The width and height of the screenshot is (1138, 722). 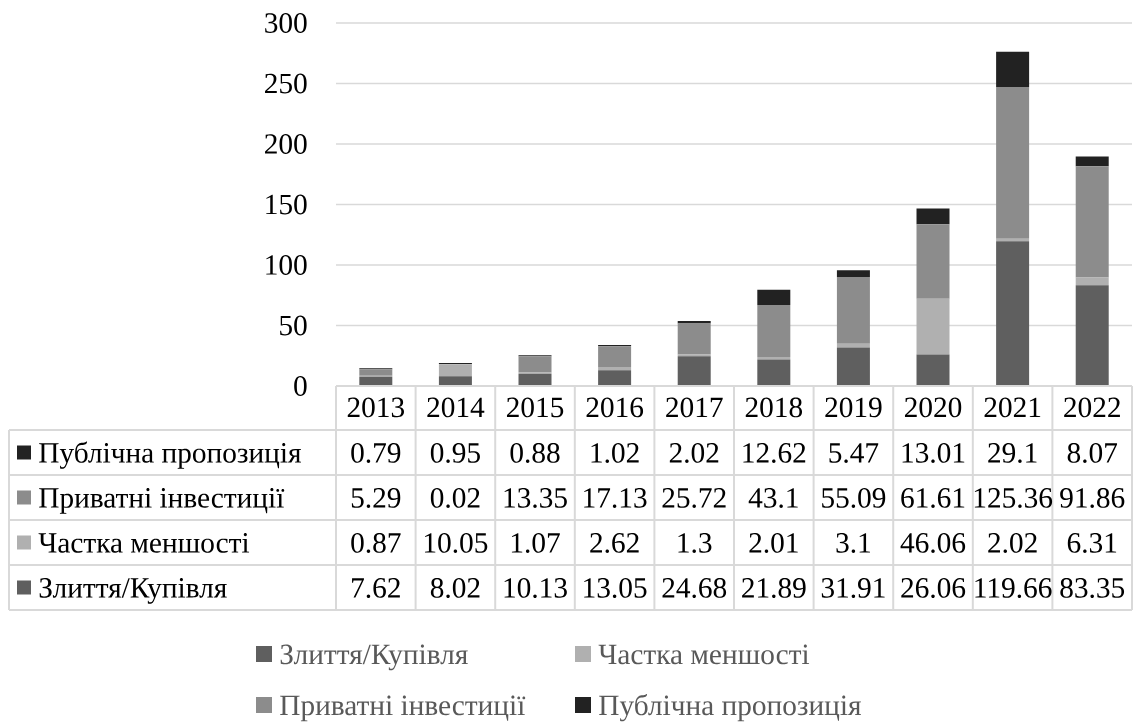 What do you see at coordinates (933, 498) in the screenshot?
I see `data-label: 61.61` at bounding box center [933, 498].